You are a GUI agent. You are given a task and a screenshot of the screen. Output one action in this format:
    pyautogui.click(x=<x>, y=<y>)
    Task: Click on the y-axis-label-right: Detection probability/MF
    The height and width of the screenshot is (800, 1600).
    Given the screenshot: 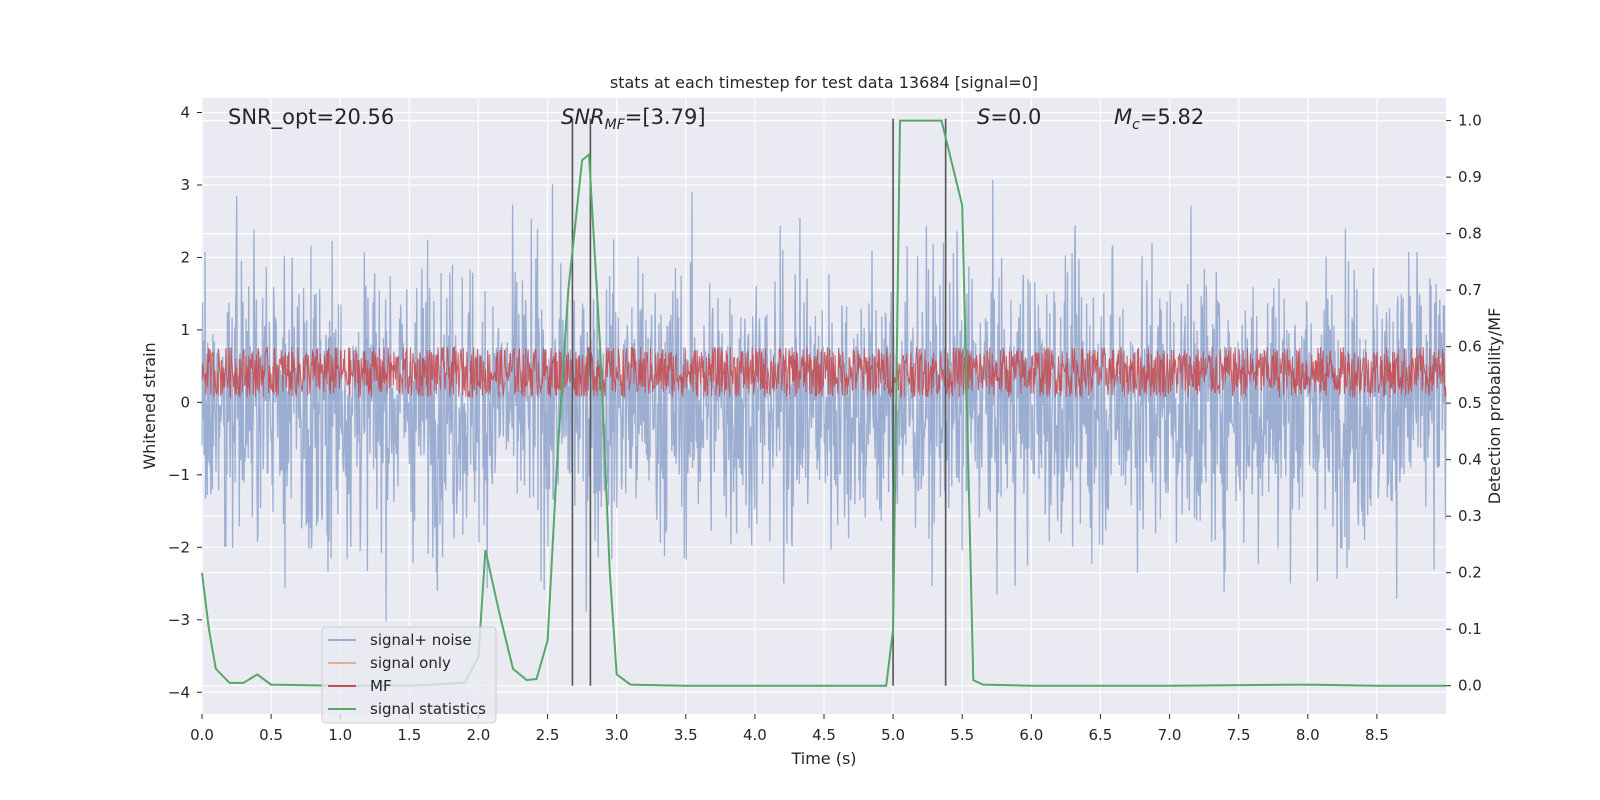 What is the action you would take?
    pyautogui.click(x=1494, y=406)
    